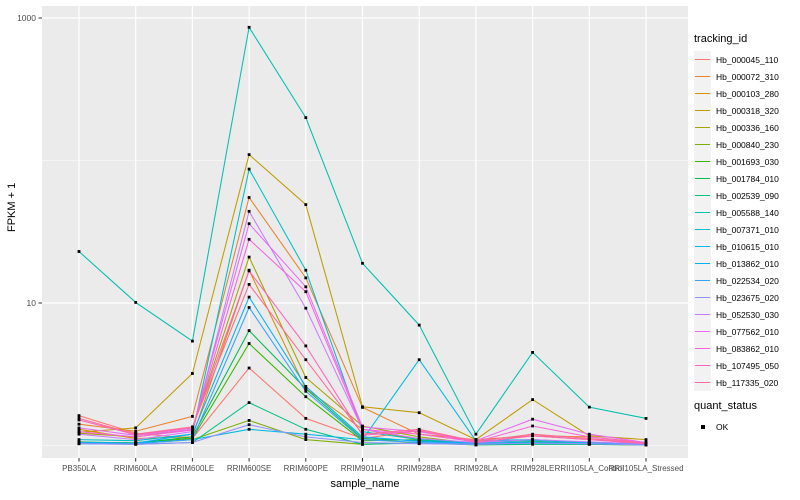 The width and height of the screenshot is (800, 500). I want to click on x-tick-label: RRIM600LE, so click(193, 468).